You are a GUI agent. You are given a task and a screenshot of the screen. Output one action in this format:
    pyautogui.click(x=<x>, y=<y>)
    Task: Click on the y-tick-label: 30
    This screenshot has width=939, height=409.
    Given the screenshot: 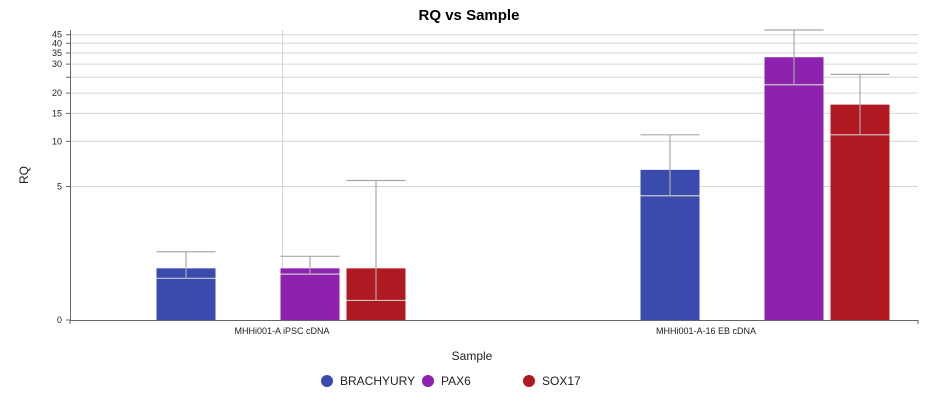 What is the action you would take?
    pyautogui.click(x=57, y=64)
    